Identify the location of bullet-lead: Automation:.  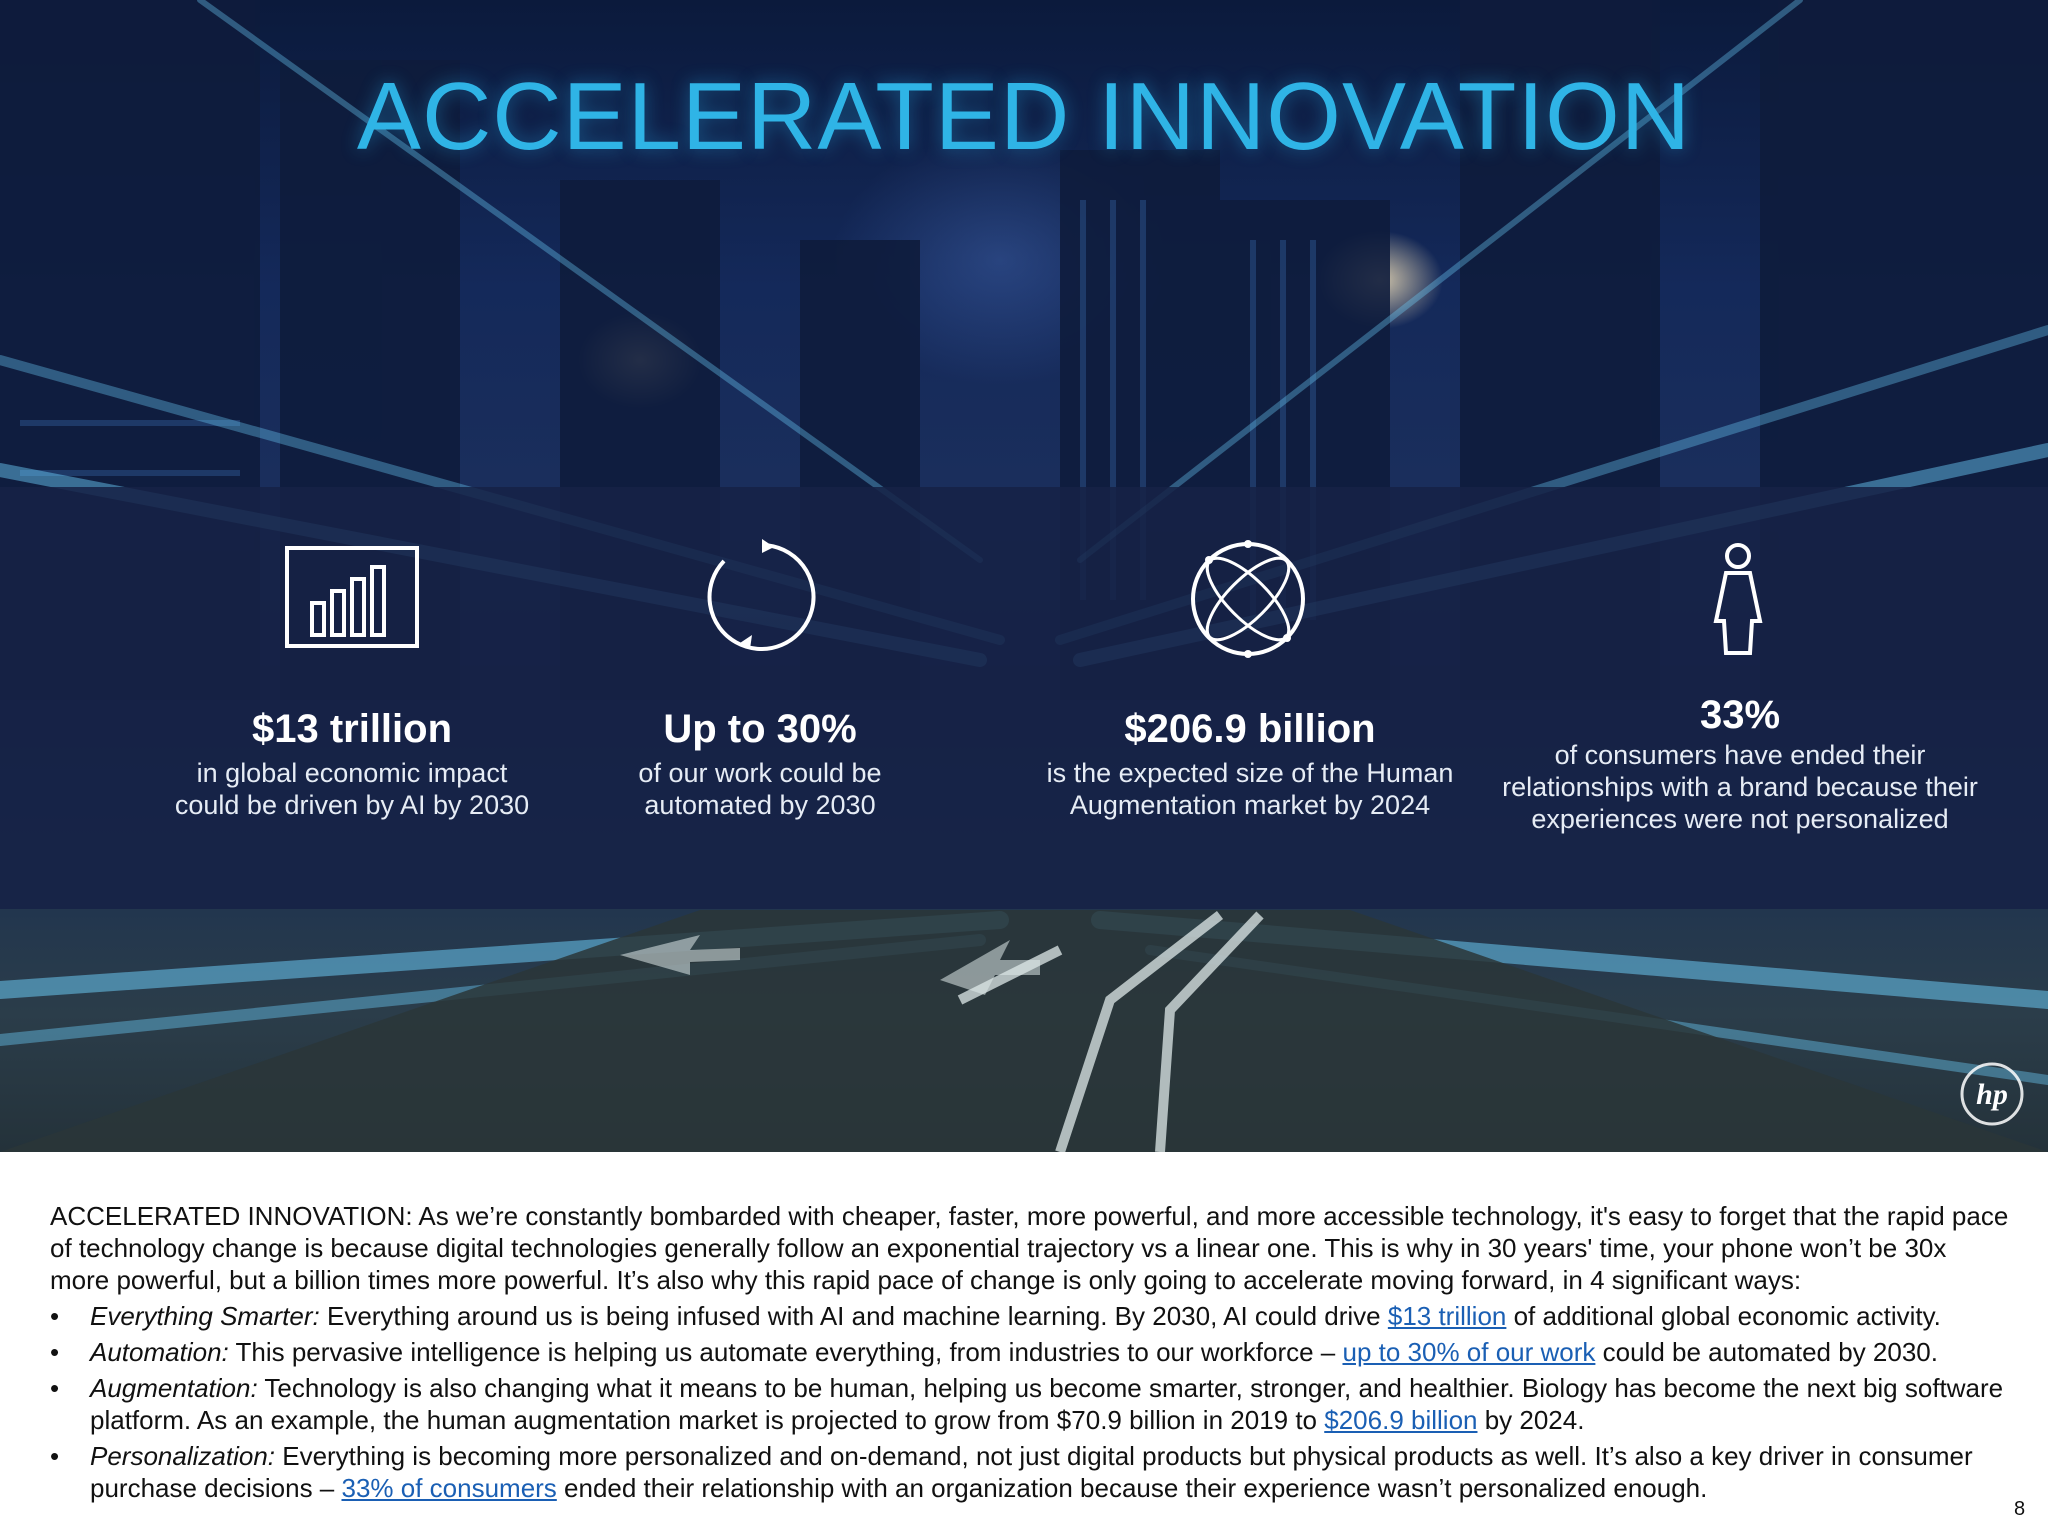
(159, 1352).